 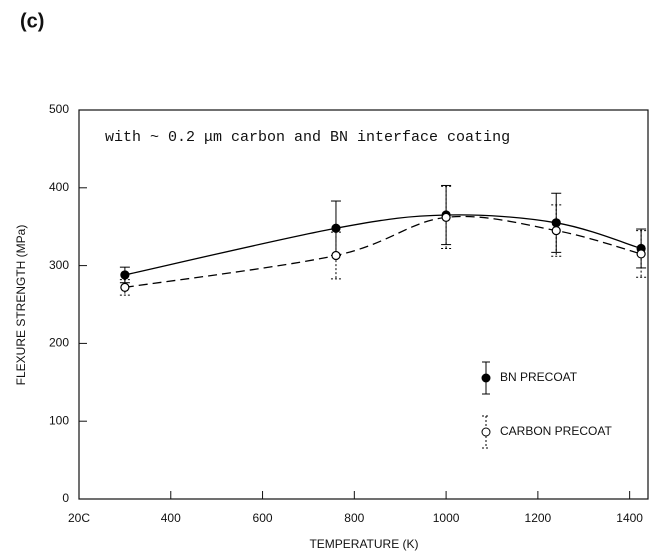 What do you see at coordinates (629, 518) in the screenshot?
I see `x-tick-label: 1400` at bounding box center [629, 518].